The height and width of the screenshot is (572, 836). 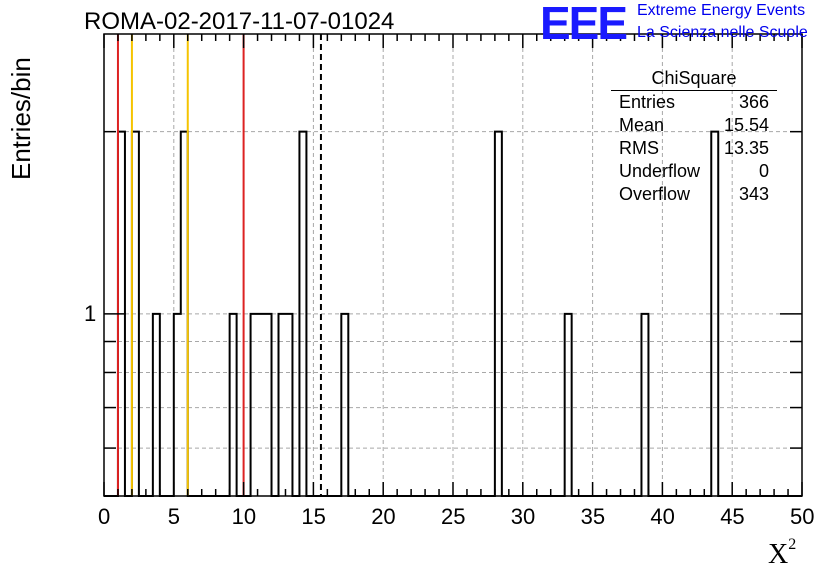 I want to click on x-axis-label-superscript: 2, so click(x=792, y=544).